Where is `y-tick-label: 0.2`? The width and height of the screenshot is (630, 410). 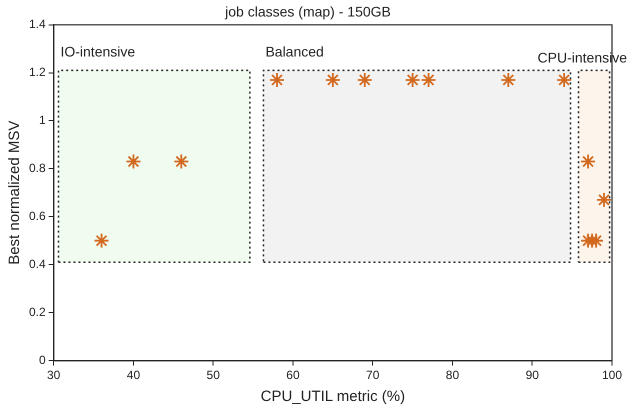 y-tick-label: 0.2 is located at coordinates (37, 311).